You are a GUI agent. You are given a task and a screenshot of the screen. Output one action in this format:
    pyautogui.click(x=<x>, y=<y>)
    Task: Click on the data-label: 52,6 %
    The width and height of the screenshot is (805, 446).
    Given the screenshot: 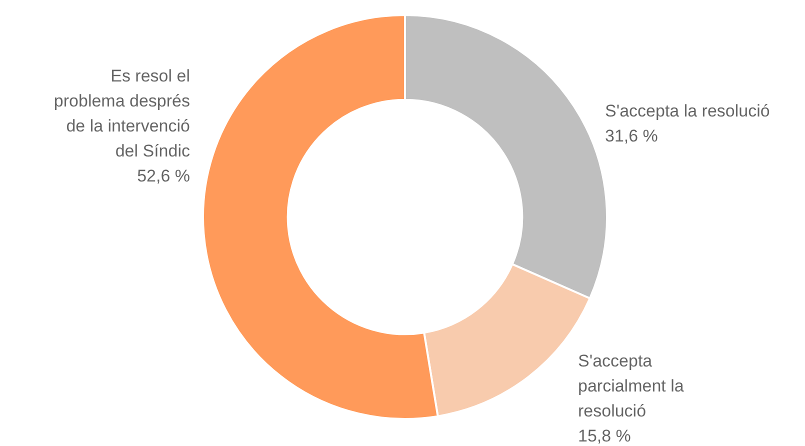 What is the action you would take?
    pyautogui.click(x=163, y=176)
    